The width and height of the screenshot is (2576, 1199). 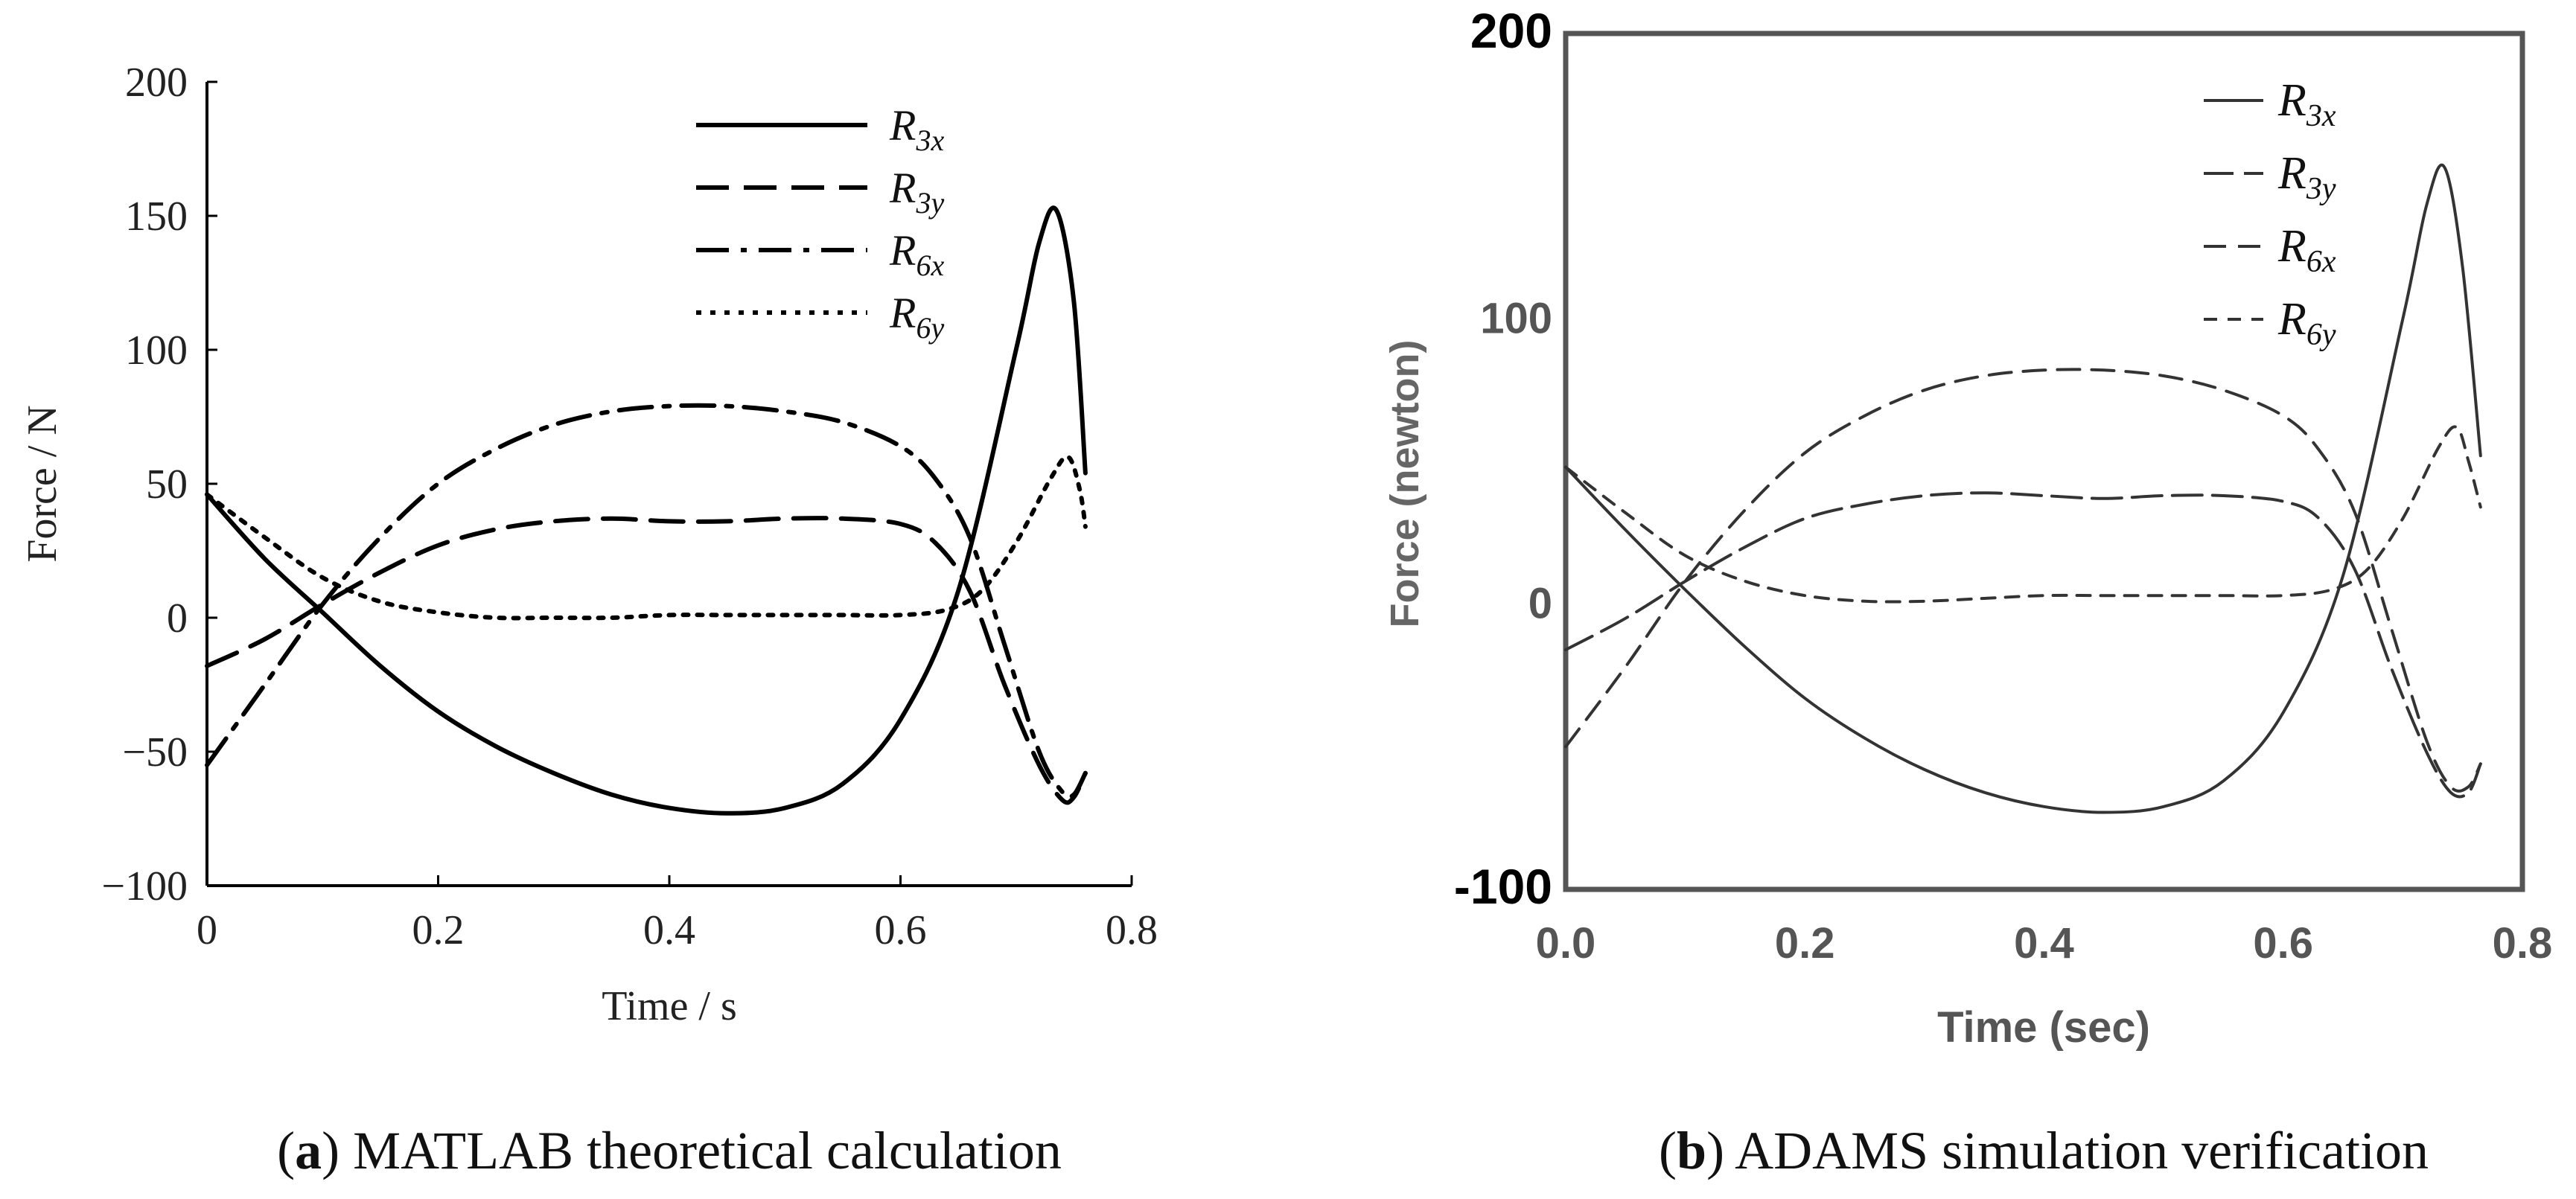 I want to click on panel-a-x-axis-label: Time / s, so click(x=669, y=1006).